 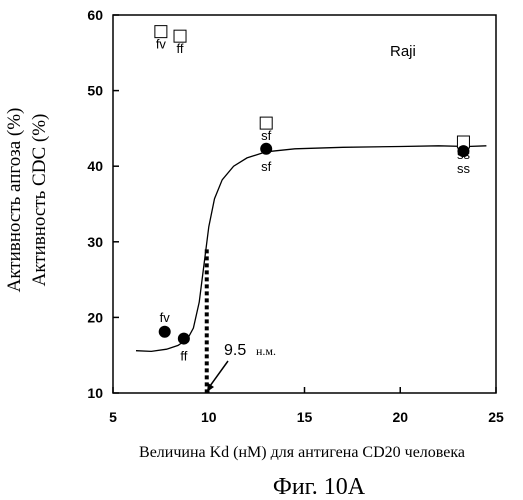 I want to click on filled-circle-point-label: ff, so click(x=183, y=356).